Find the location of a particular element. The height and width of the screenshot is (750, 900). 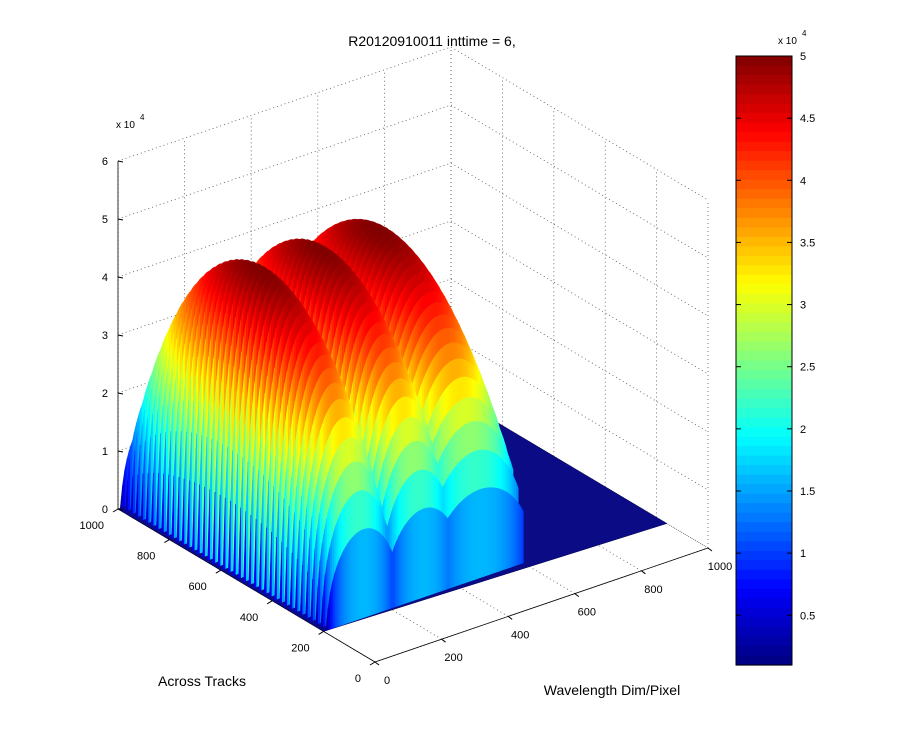

x-tick-label: 600 is located at coordinates (587, 613).